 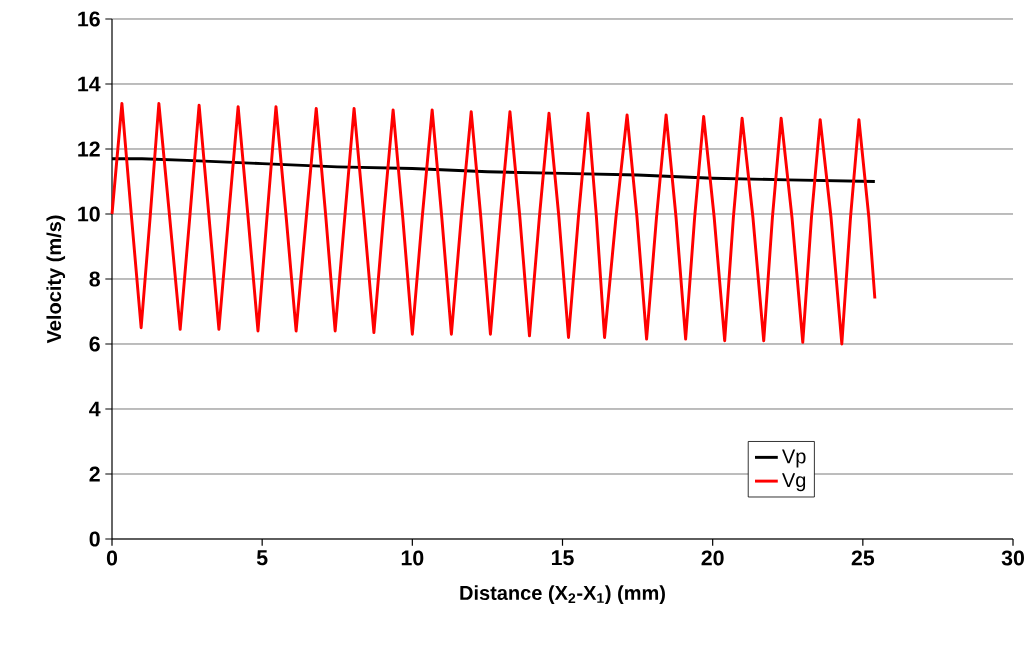 I want to click on x-tick-label: 15, so click(x=562, y=558).